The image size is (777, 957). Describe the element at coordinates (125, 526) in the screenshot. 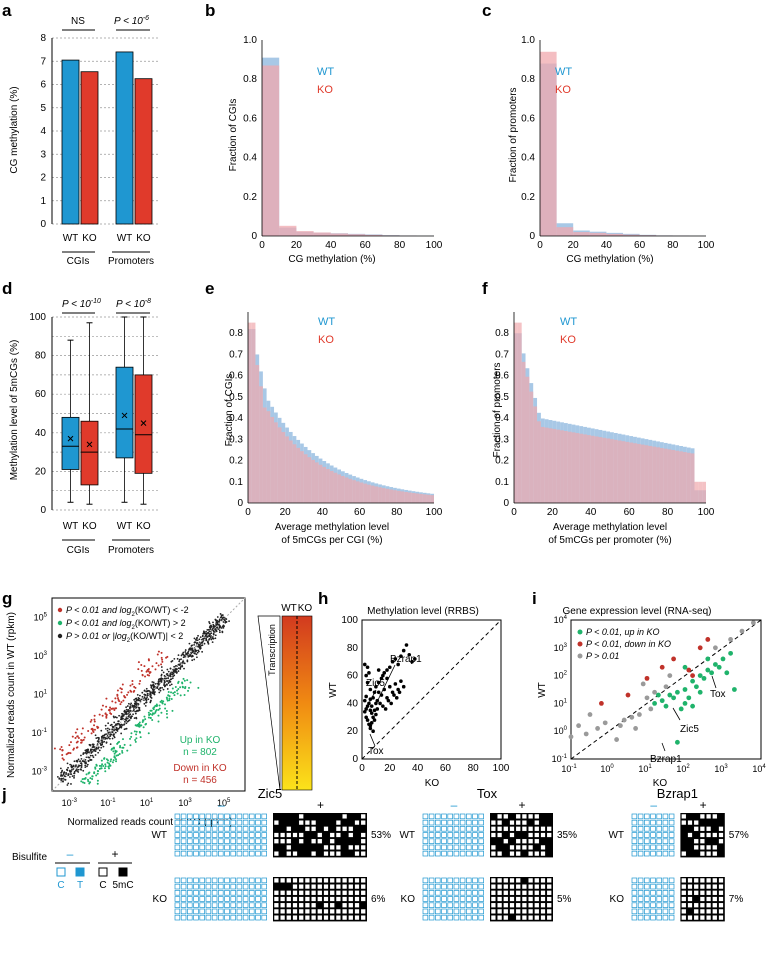

I see `panel-d-box-label: WT` at that location.